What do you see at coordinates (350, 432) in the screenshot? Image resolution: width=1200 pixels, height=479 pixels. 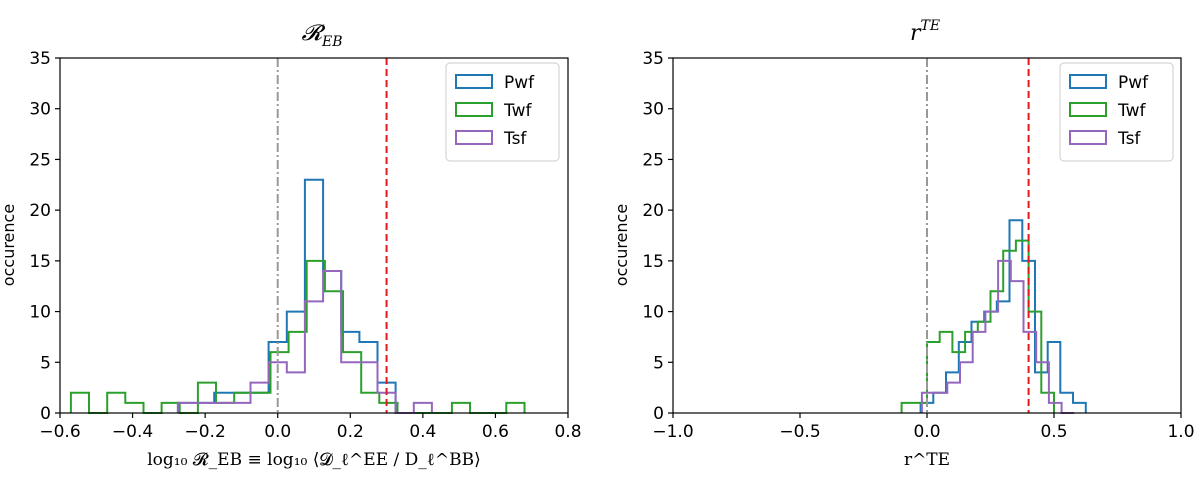 I see `x-tick-label: 0.2` at bounding box center [350, 432].